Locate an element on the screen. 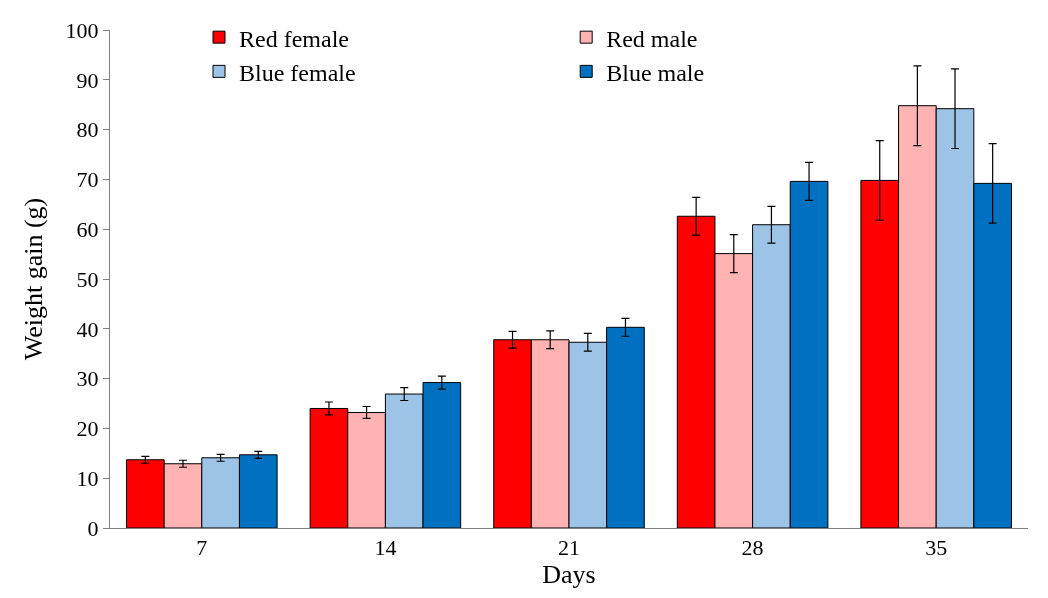 This screenshot has width=1048, height=598. y-tick-label: 40 is located at coordinates (87, 329).